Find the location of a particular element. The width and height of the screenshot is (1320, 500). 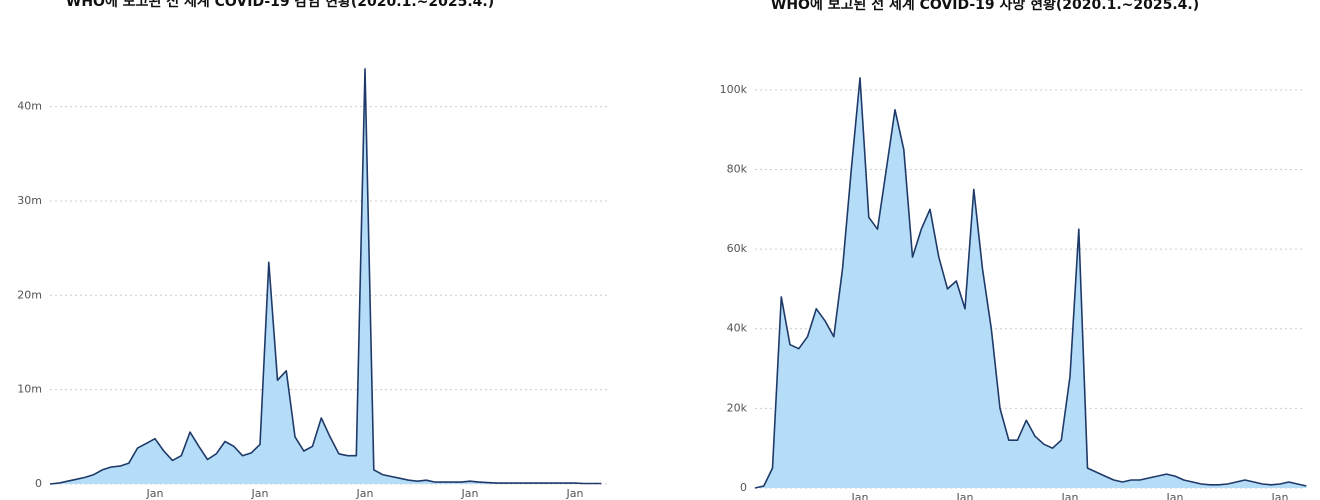

y-tick-label: 20k is located at coordinates (737, 407).